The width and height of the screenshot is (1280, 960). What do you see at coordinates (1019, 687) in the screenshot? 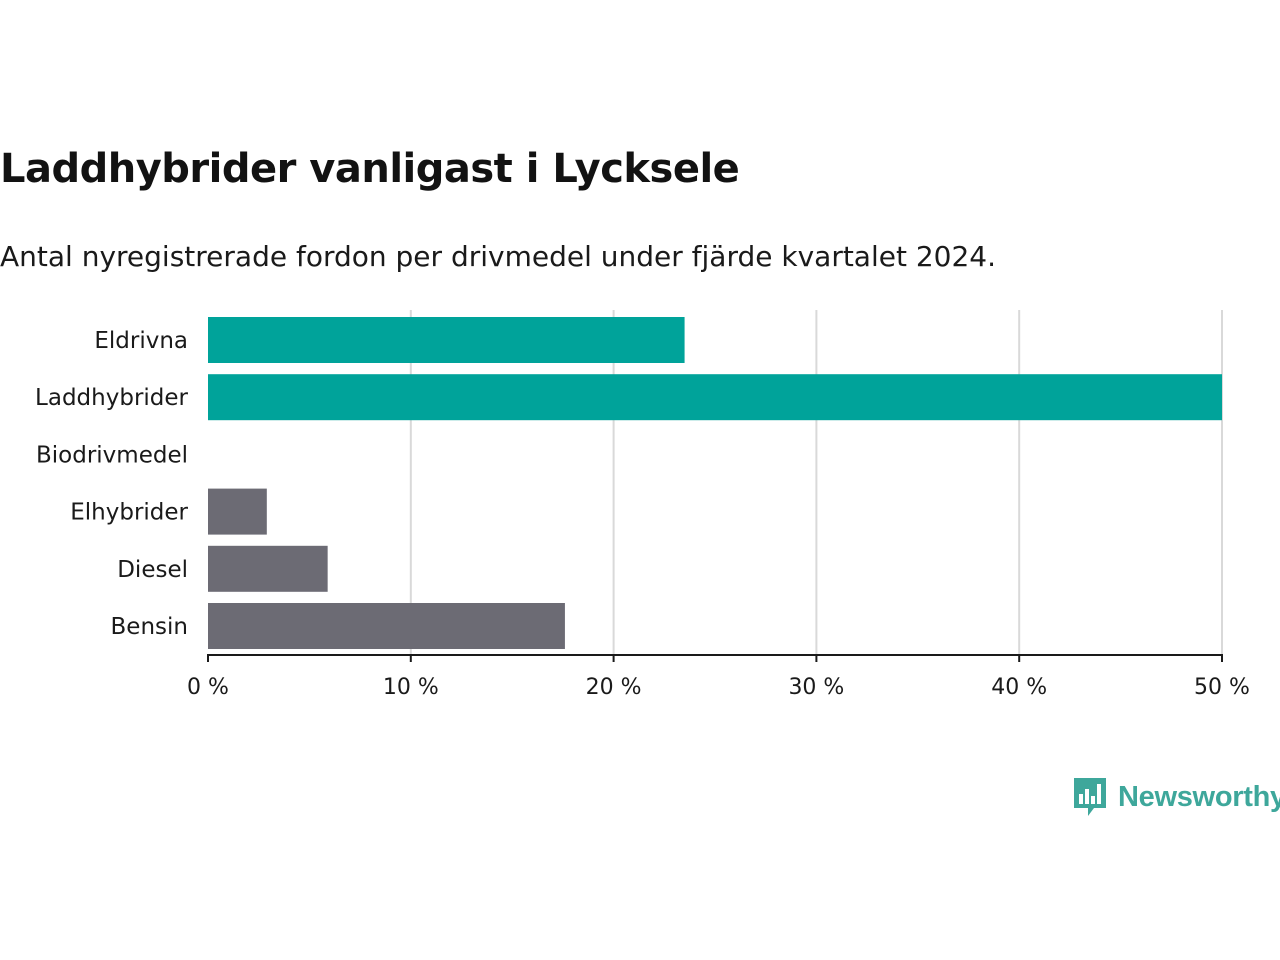
I see `x-tick-label: 40 %` at bounding box center [1019, 687].